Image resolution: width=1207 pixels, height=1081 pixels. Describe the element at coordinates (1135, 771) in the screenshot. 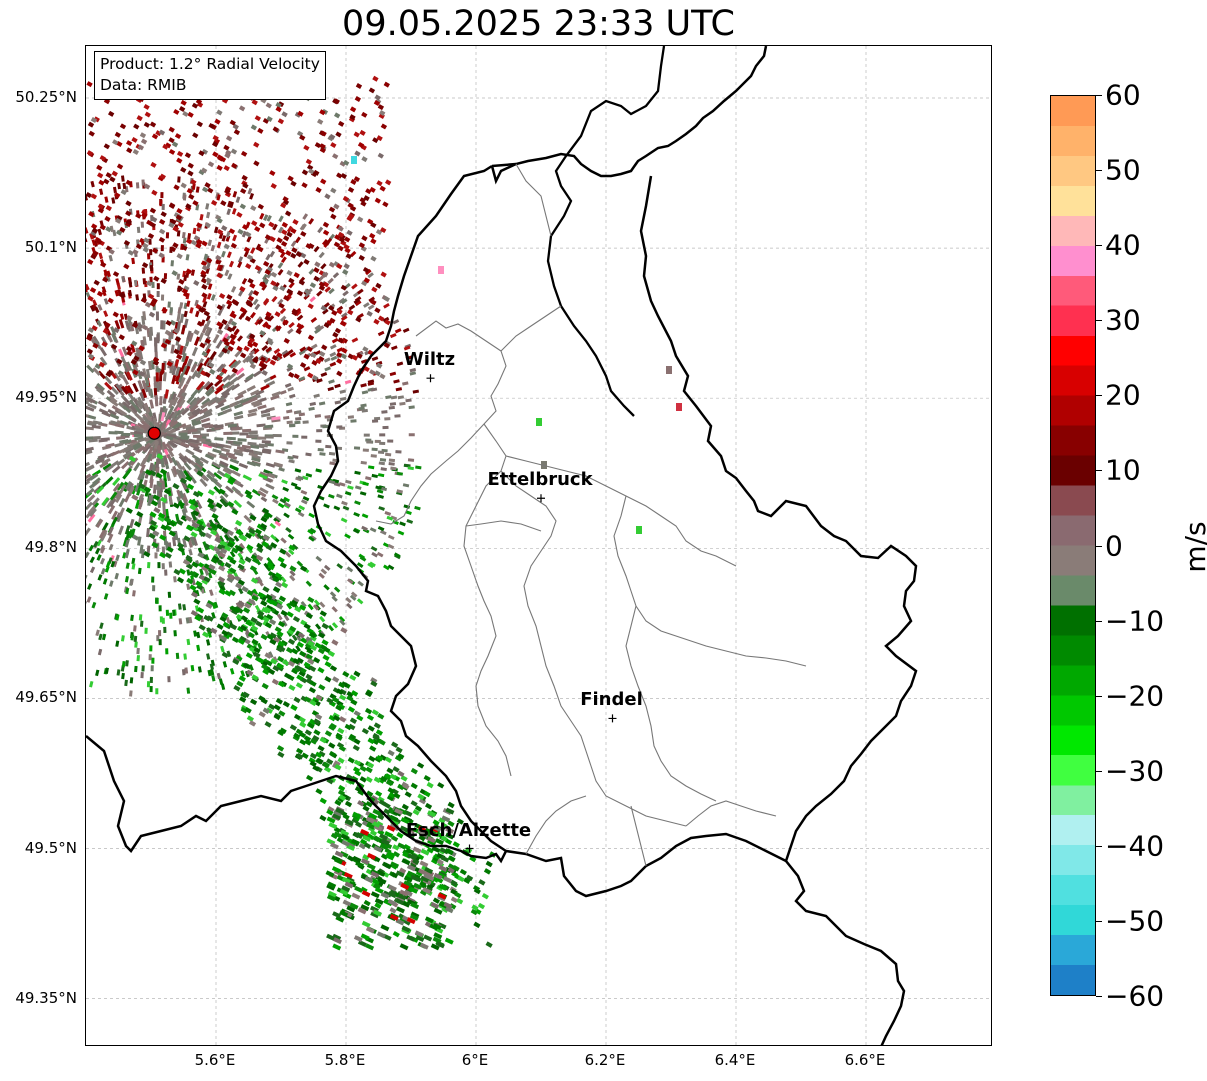

I see `colorbar-tick-label: −30` at that location.